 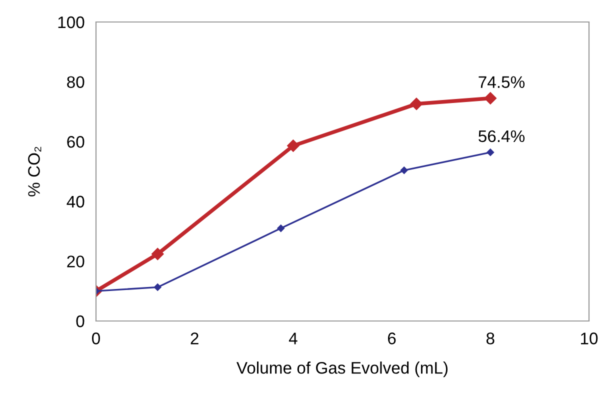 What do you see at coordinates (342, 370) in the screenshot?
I see `x-axis-title: Volume of Gas Evolved (mL)` at bounding box center [342, 370].